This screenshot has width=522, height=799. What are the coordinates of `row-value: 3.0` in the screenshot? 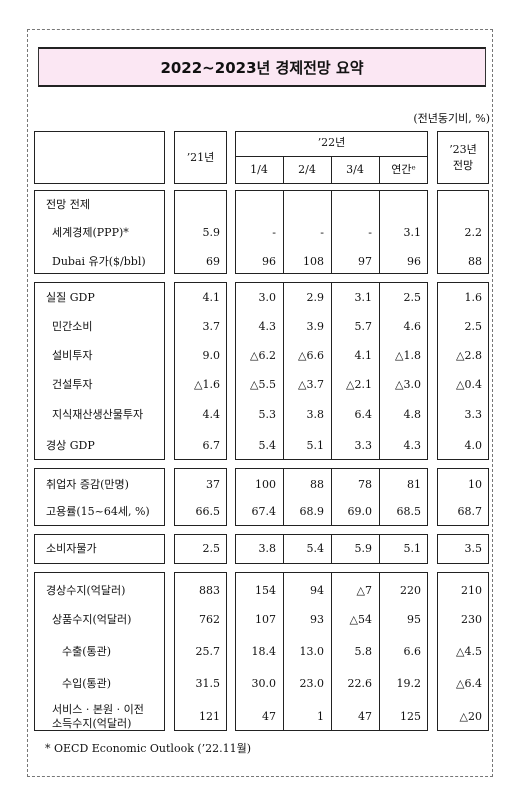 It's located at (267, 297).